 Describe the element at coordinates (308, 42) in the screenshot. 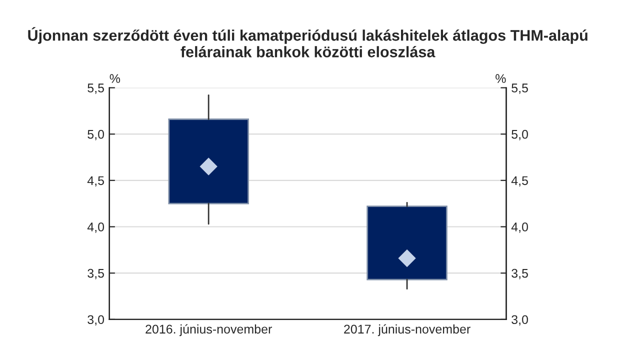

I see `chart-title: Újonnan szerződött éven túli kamatperiódusú lakáshitelek átlagos THM-alapú felárainak bankok közötti eloszlása` at that location.